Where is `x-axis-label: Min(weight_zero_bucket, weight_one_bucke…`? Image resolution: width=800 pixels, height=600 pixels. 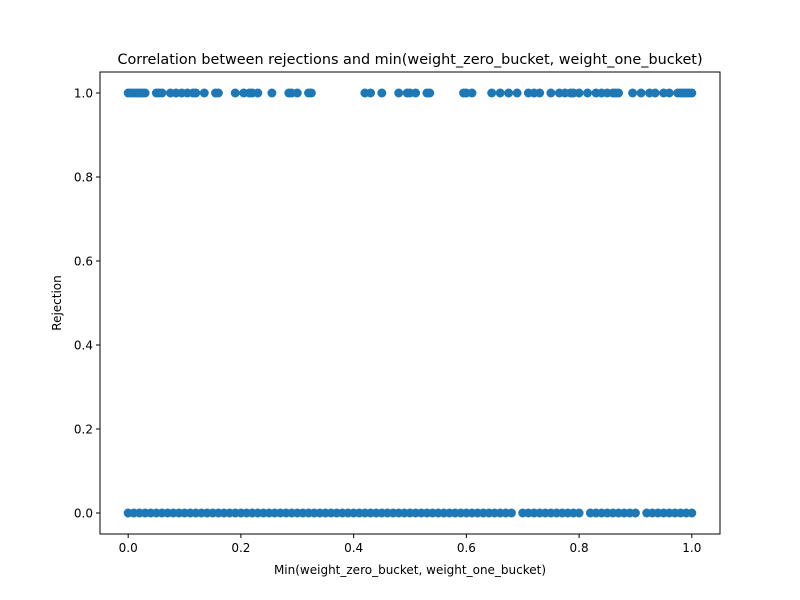 x-axis-label: Min(weight_zero_bucket, weight_one_bucke… is located at coordinates (410, 570).